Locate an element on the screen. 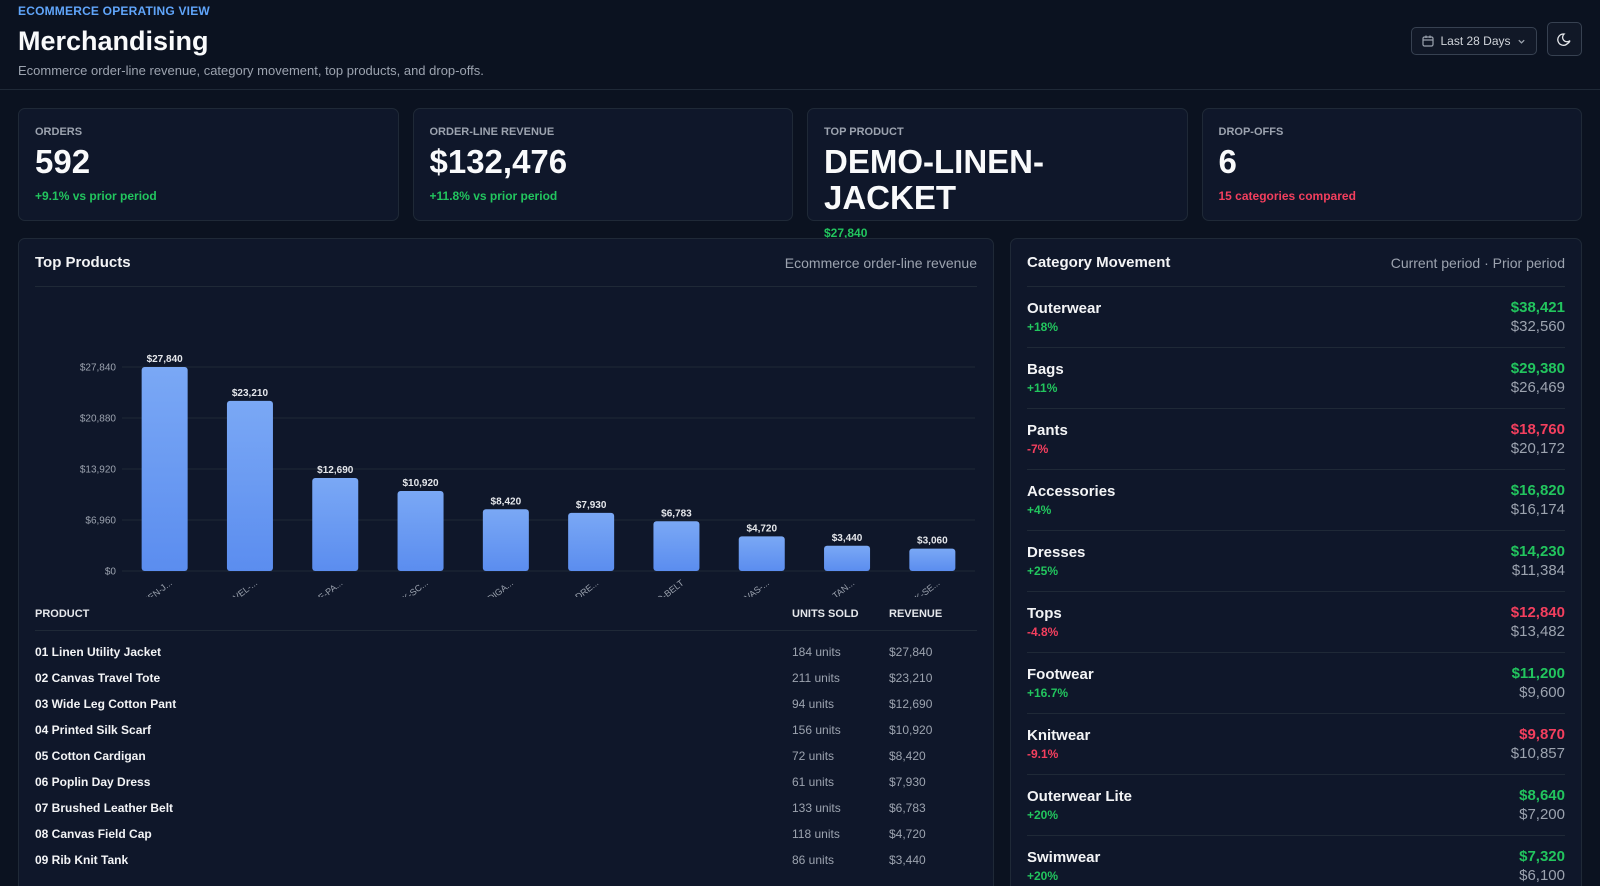 Image resolution: width=1600 pixels, height=886 pixels. table-row: 03 Wide Leg Cotton Pant 94 units $12,690 is located at coordinates (506, 704).